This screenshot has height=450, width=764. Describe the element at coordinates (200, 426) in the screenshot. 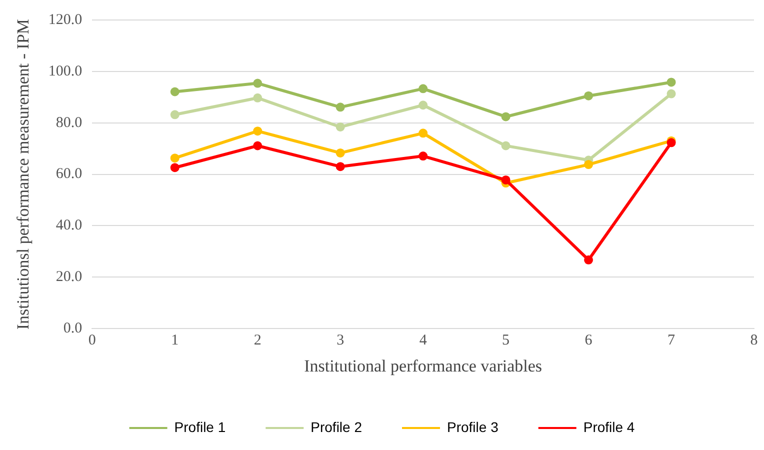

I see `legend-label: Profile 1` at that location.